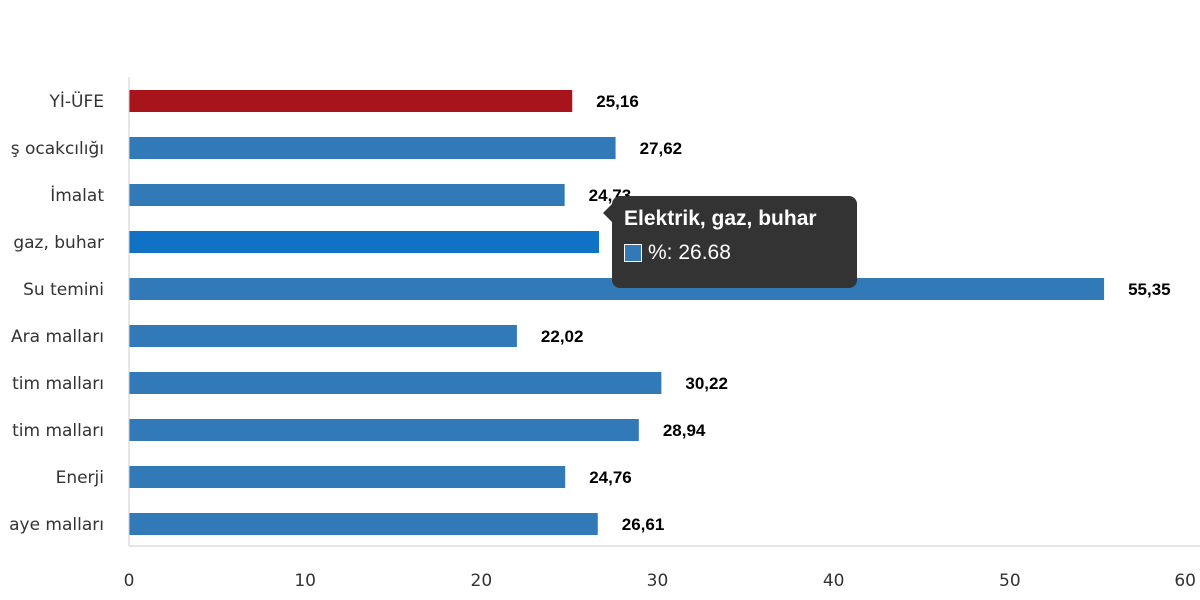  I want to click on category-label: İmalat, so click(77, 195).